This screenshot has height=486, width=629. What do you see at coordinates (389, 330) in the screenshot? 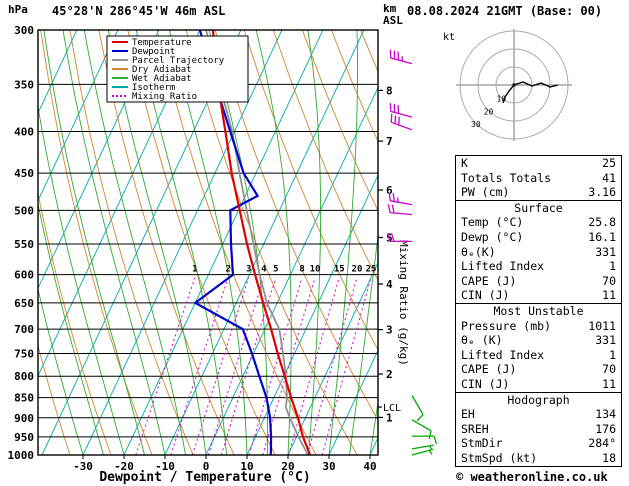
I see `km-tick-label: 3` at bounding box center [389, 330].